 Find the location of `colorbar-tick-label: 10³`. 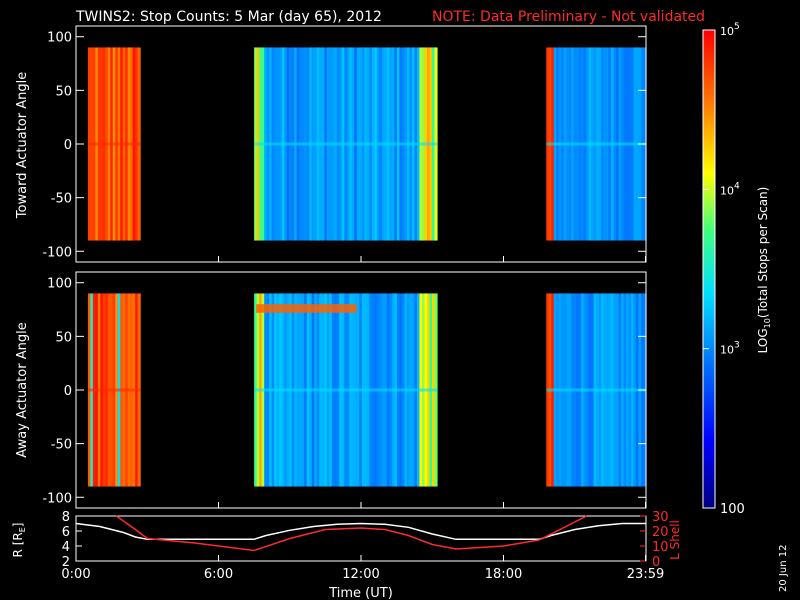

colorbar-tick-label: 10³ is located at coordinates (730, 349).